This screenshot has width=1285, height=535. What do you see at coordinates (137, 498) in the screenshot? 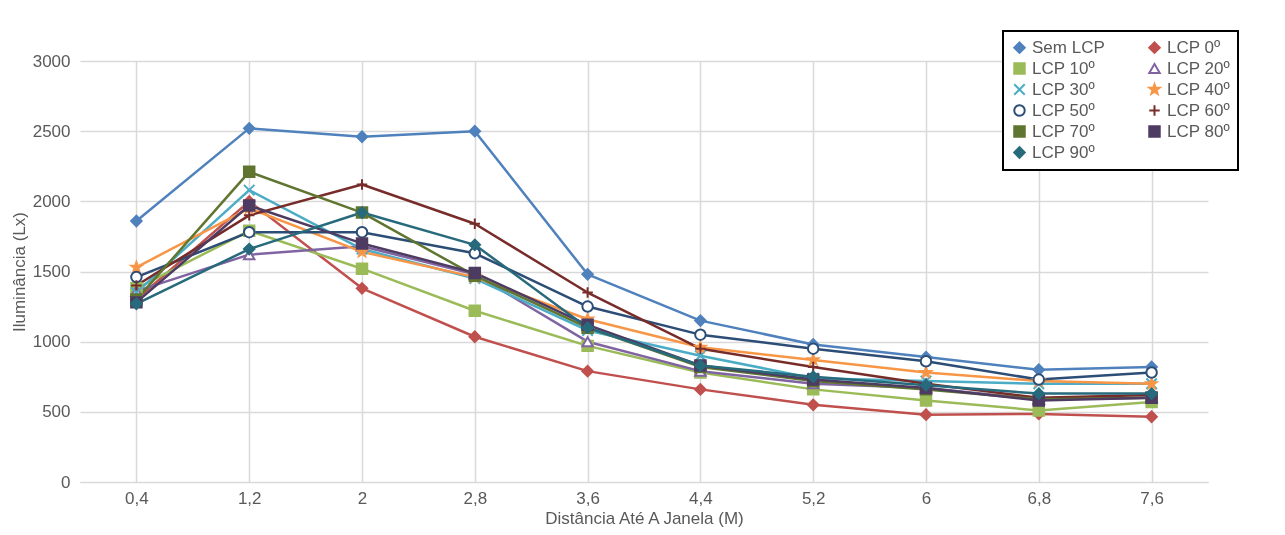
I see `x-tick-label: 0,4` at bounding box center [137, 498].